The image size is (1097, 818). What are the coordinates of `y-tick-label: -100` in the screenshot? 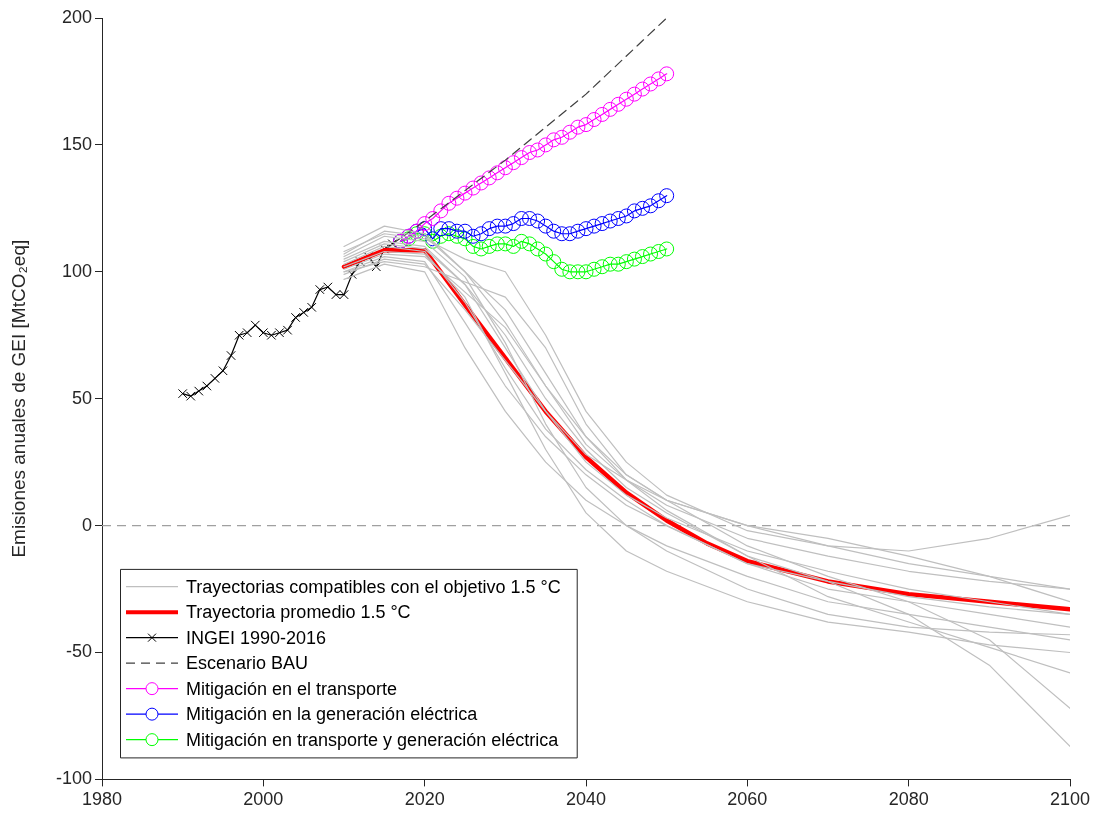 It's located at (73, 778).